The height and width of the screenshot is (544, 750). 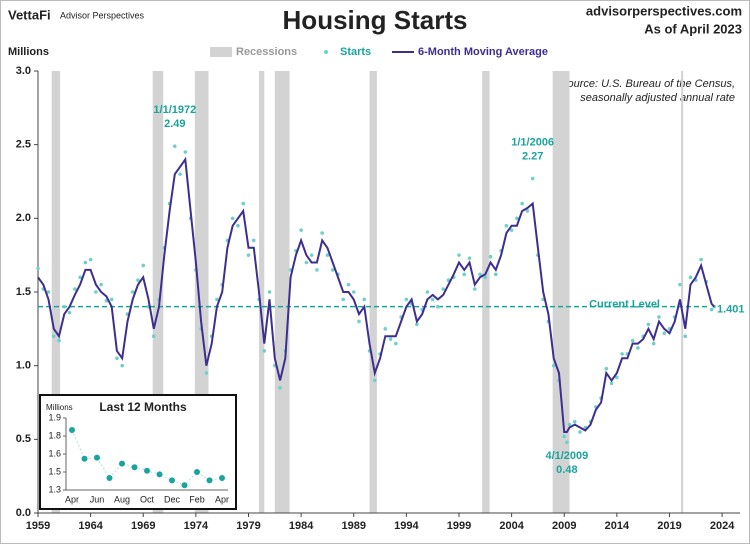 I want to click on legend-starts-swatch, so click(x=326, y=52).